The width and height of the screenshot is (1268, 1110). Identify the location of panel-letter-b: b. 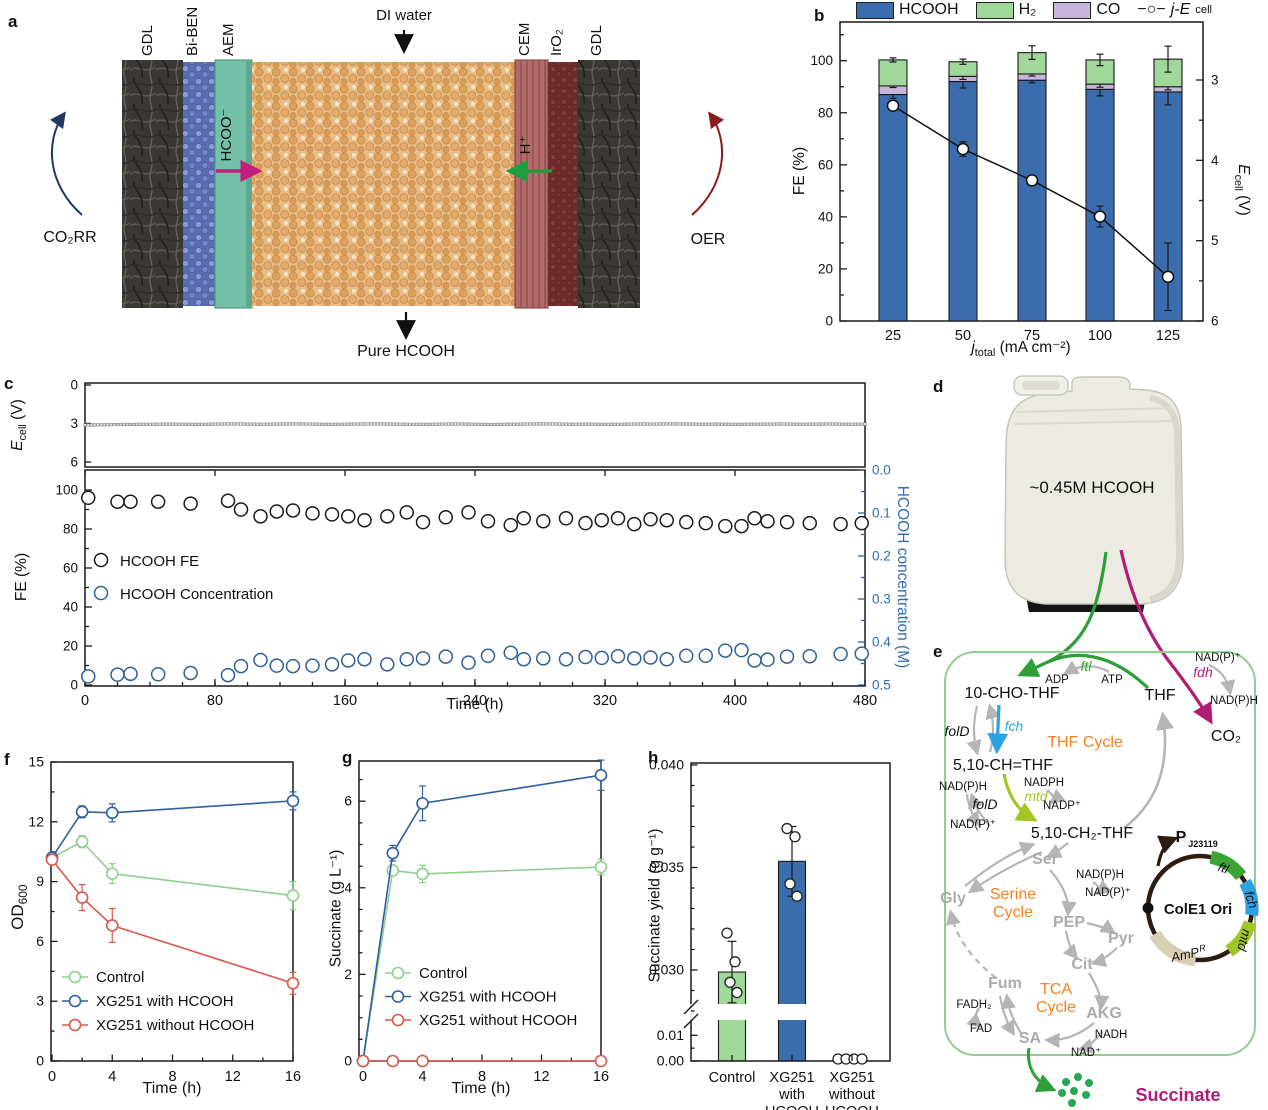
(819, 15).